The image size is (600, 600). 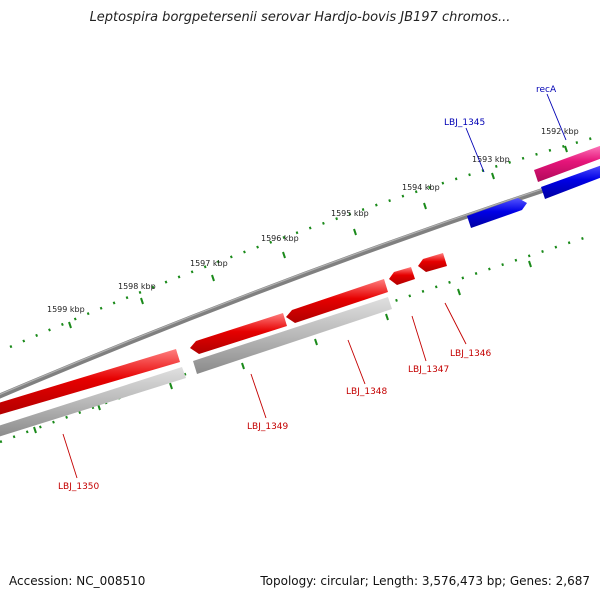 I want to click on gene-reca, so click(x=567, y=163).